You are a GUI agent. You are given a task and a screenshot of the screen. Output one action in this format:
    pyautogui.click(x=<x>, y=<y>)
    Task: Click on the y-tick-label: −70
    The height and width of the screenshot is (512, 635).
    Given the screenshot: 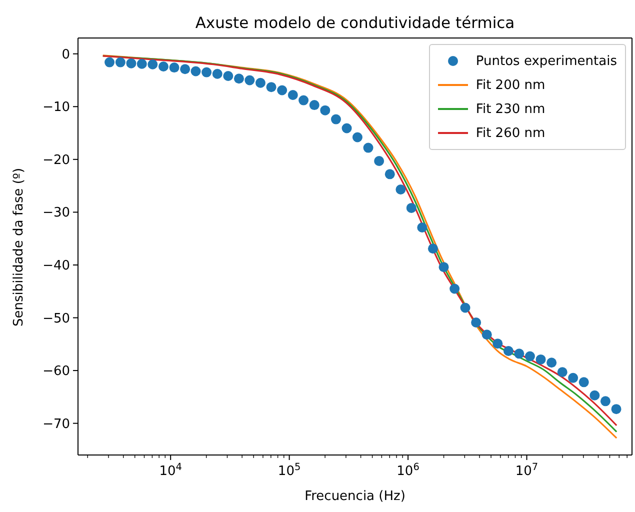 What is the action you would take?
    pyautogui.click(x=56, y=424)
    